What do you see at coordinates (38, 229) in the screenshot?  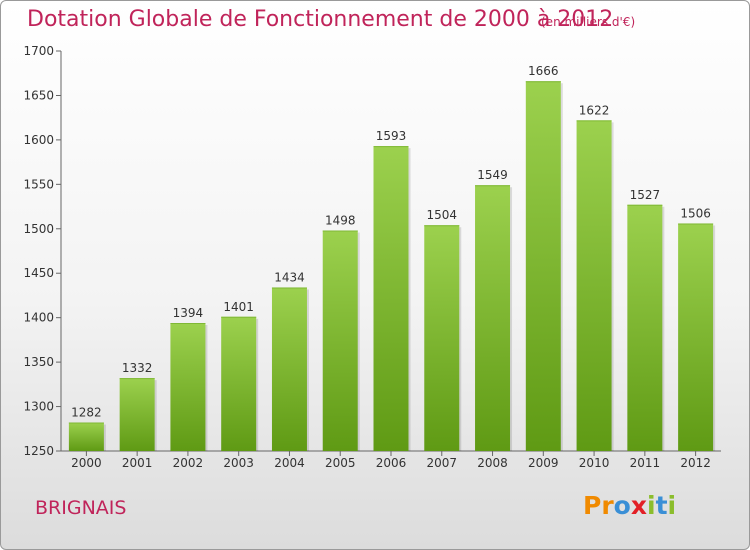 I see `y-tick-label: 1500` at bounding box center [38, 229].